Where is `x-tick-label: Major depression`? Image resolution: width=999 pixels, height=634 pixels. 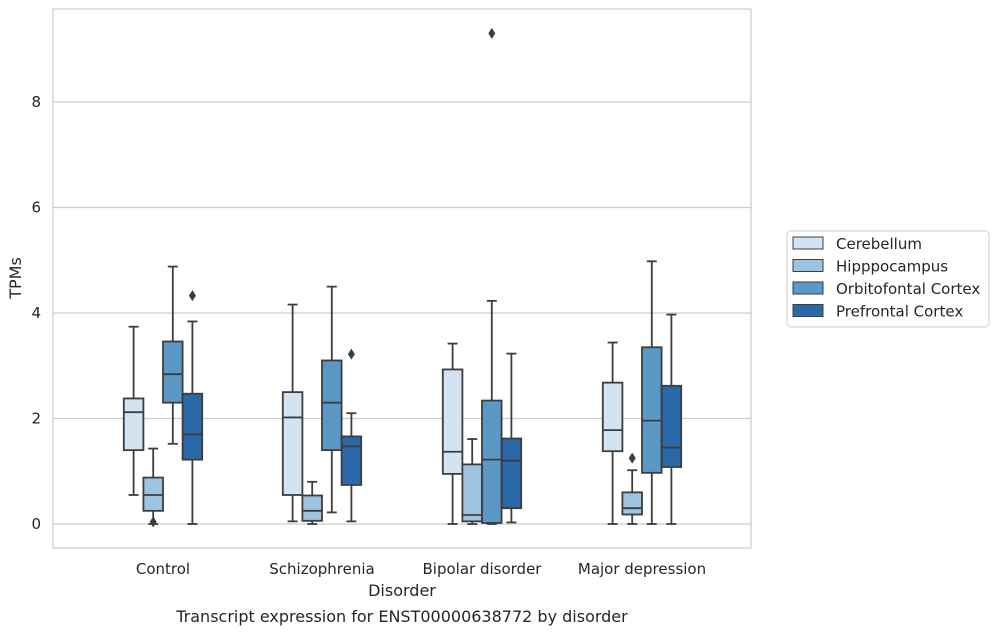
x-tick-label: Major depression is located at coordinates (642, 569).